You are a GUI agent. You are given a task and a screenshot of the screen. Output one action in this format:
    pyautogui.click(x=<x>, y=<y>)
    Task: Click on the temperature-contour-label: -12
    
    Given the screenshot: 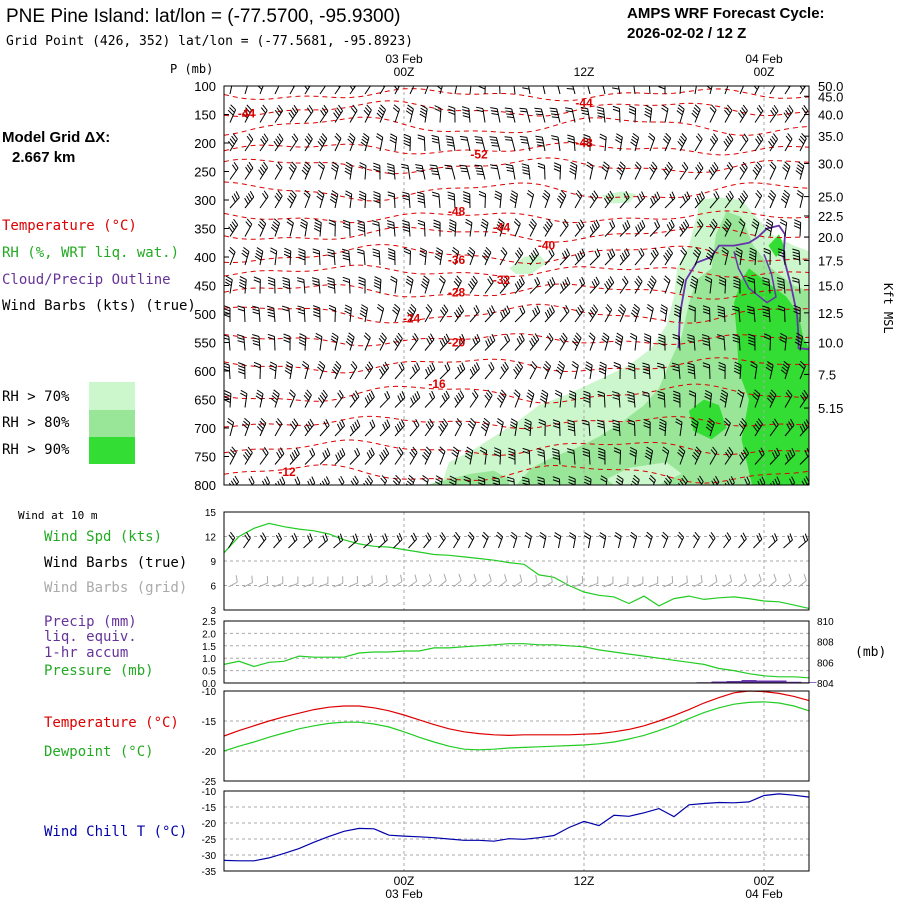 What is the action you would take?
    pyautogui.click(x=287, y=472)
    